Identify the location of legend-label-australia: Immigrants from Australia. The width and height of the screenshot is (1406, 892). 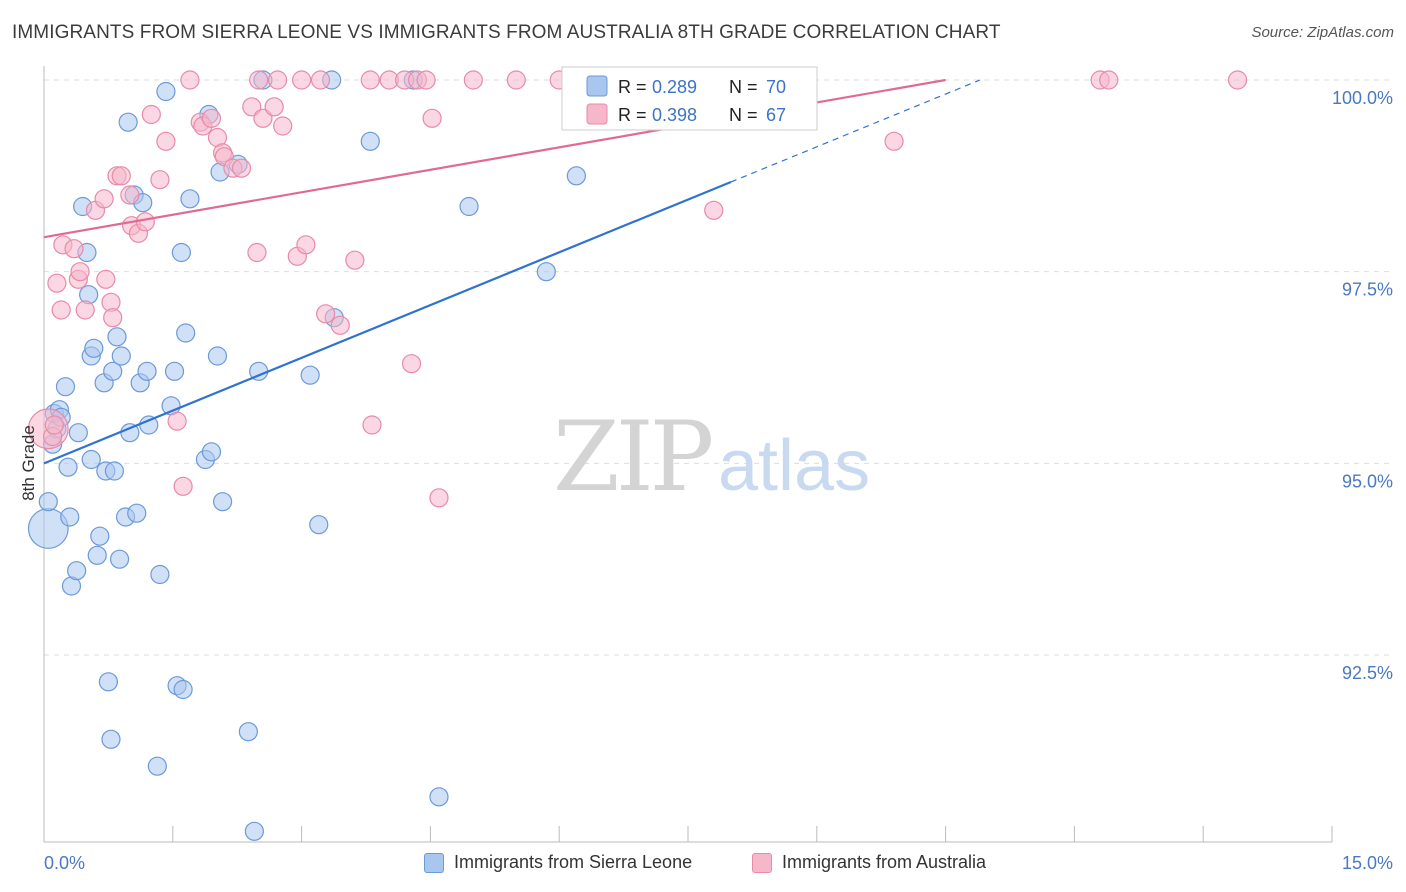
(884, 862).